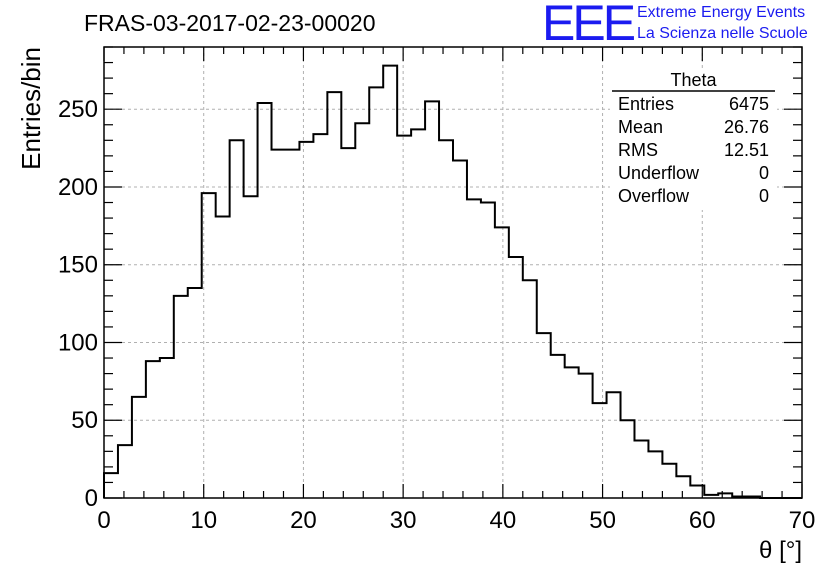 The image size is (836, 572). What do you see at coordinates (78, 342) in the screenshot?
I see `y-tick-label: 100` at bounding box center [78, 342].